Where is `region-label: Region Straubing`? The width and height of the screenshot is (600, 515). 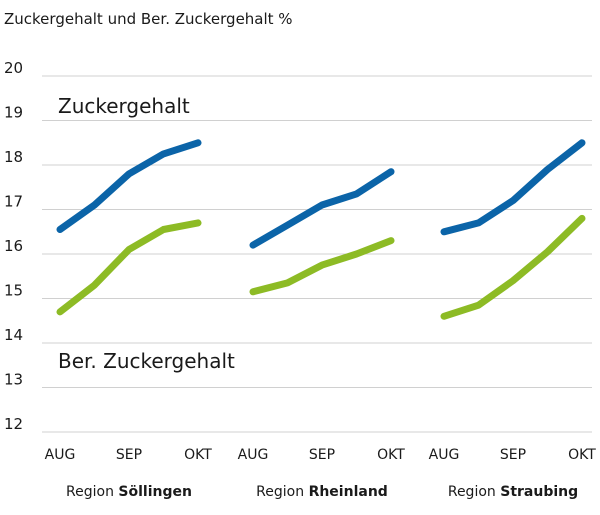 region-label: Region Straubing is located at coordinates (513, 492).